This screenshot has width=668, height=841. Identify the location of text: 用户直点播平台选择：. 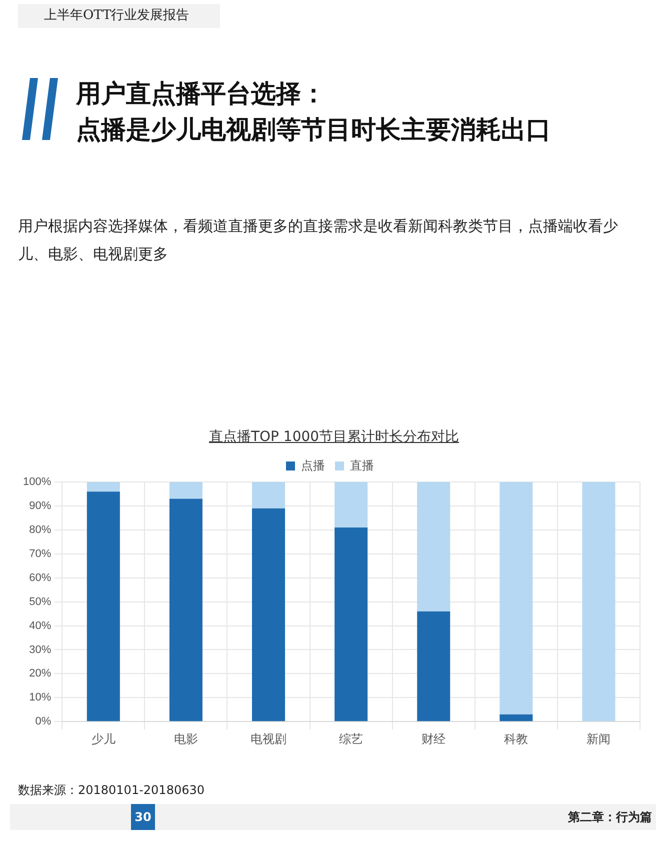
(201, 94).